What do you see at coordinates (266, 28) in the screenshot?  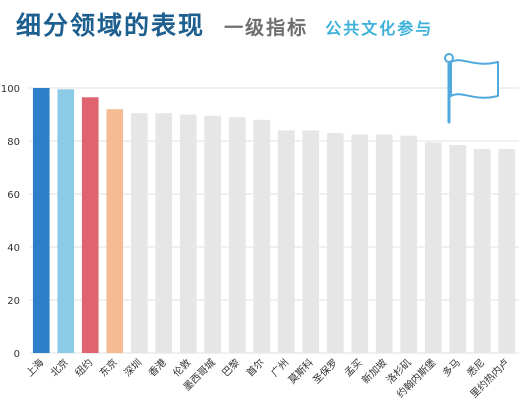 I see `indicator-level-label: 一级指标` at bounding box center [266, 28].